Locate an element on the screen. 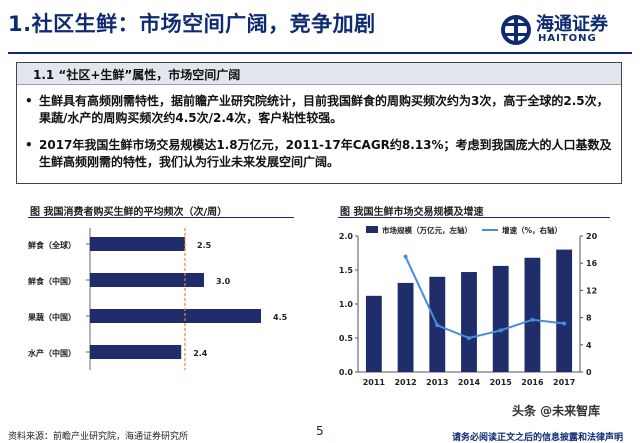  data-label: 2.4 is located at coordinates (200, 353).